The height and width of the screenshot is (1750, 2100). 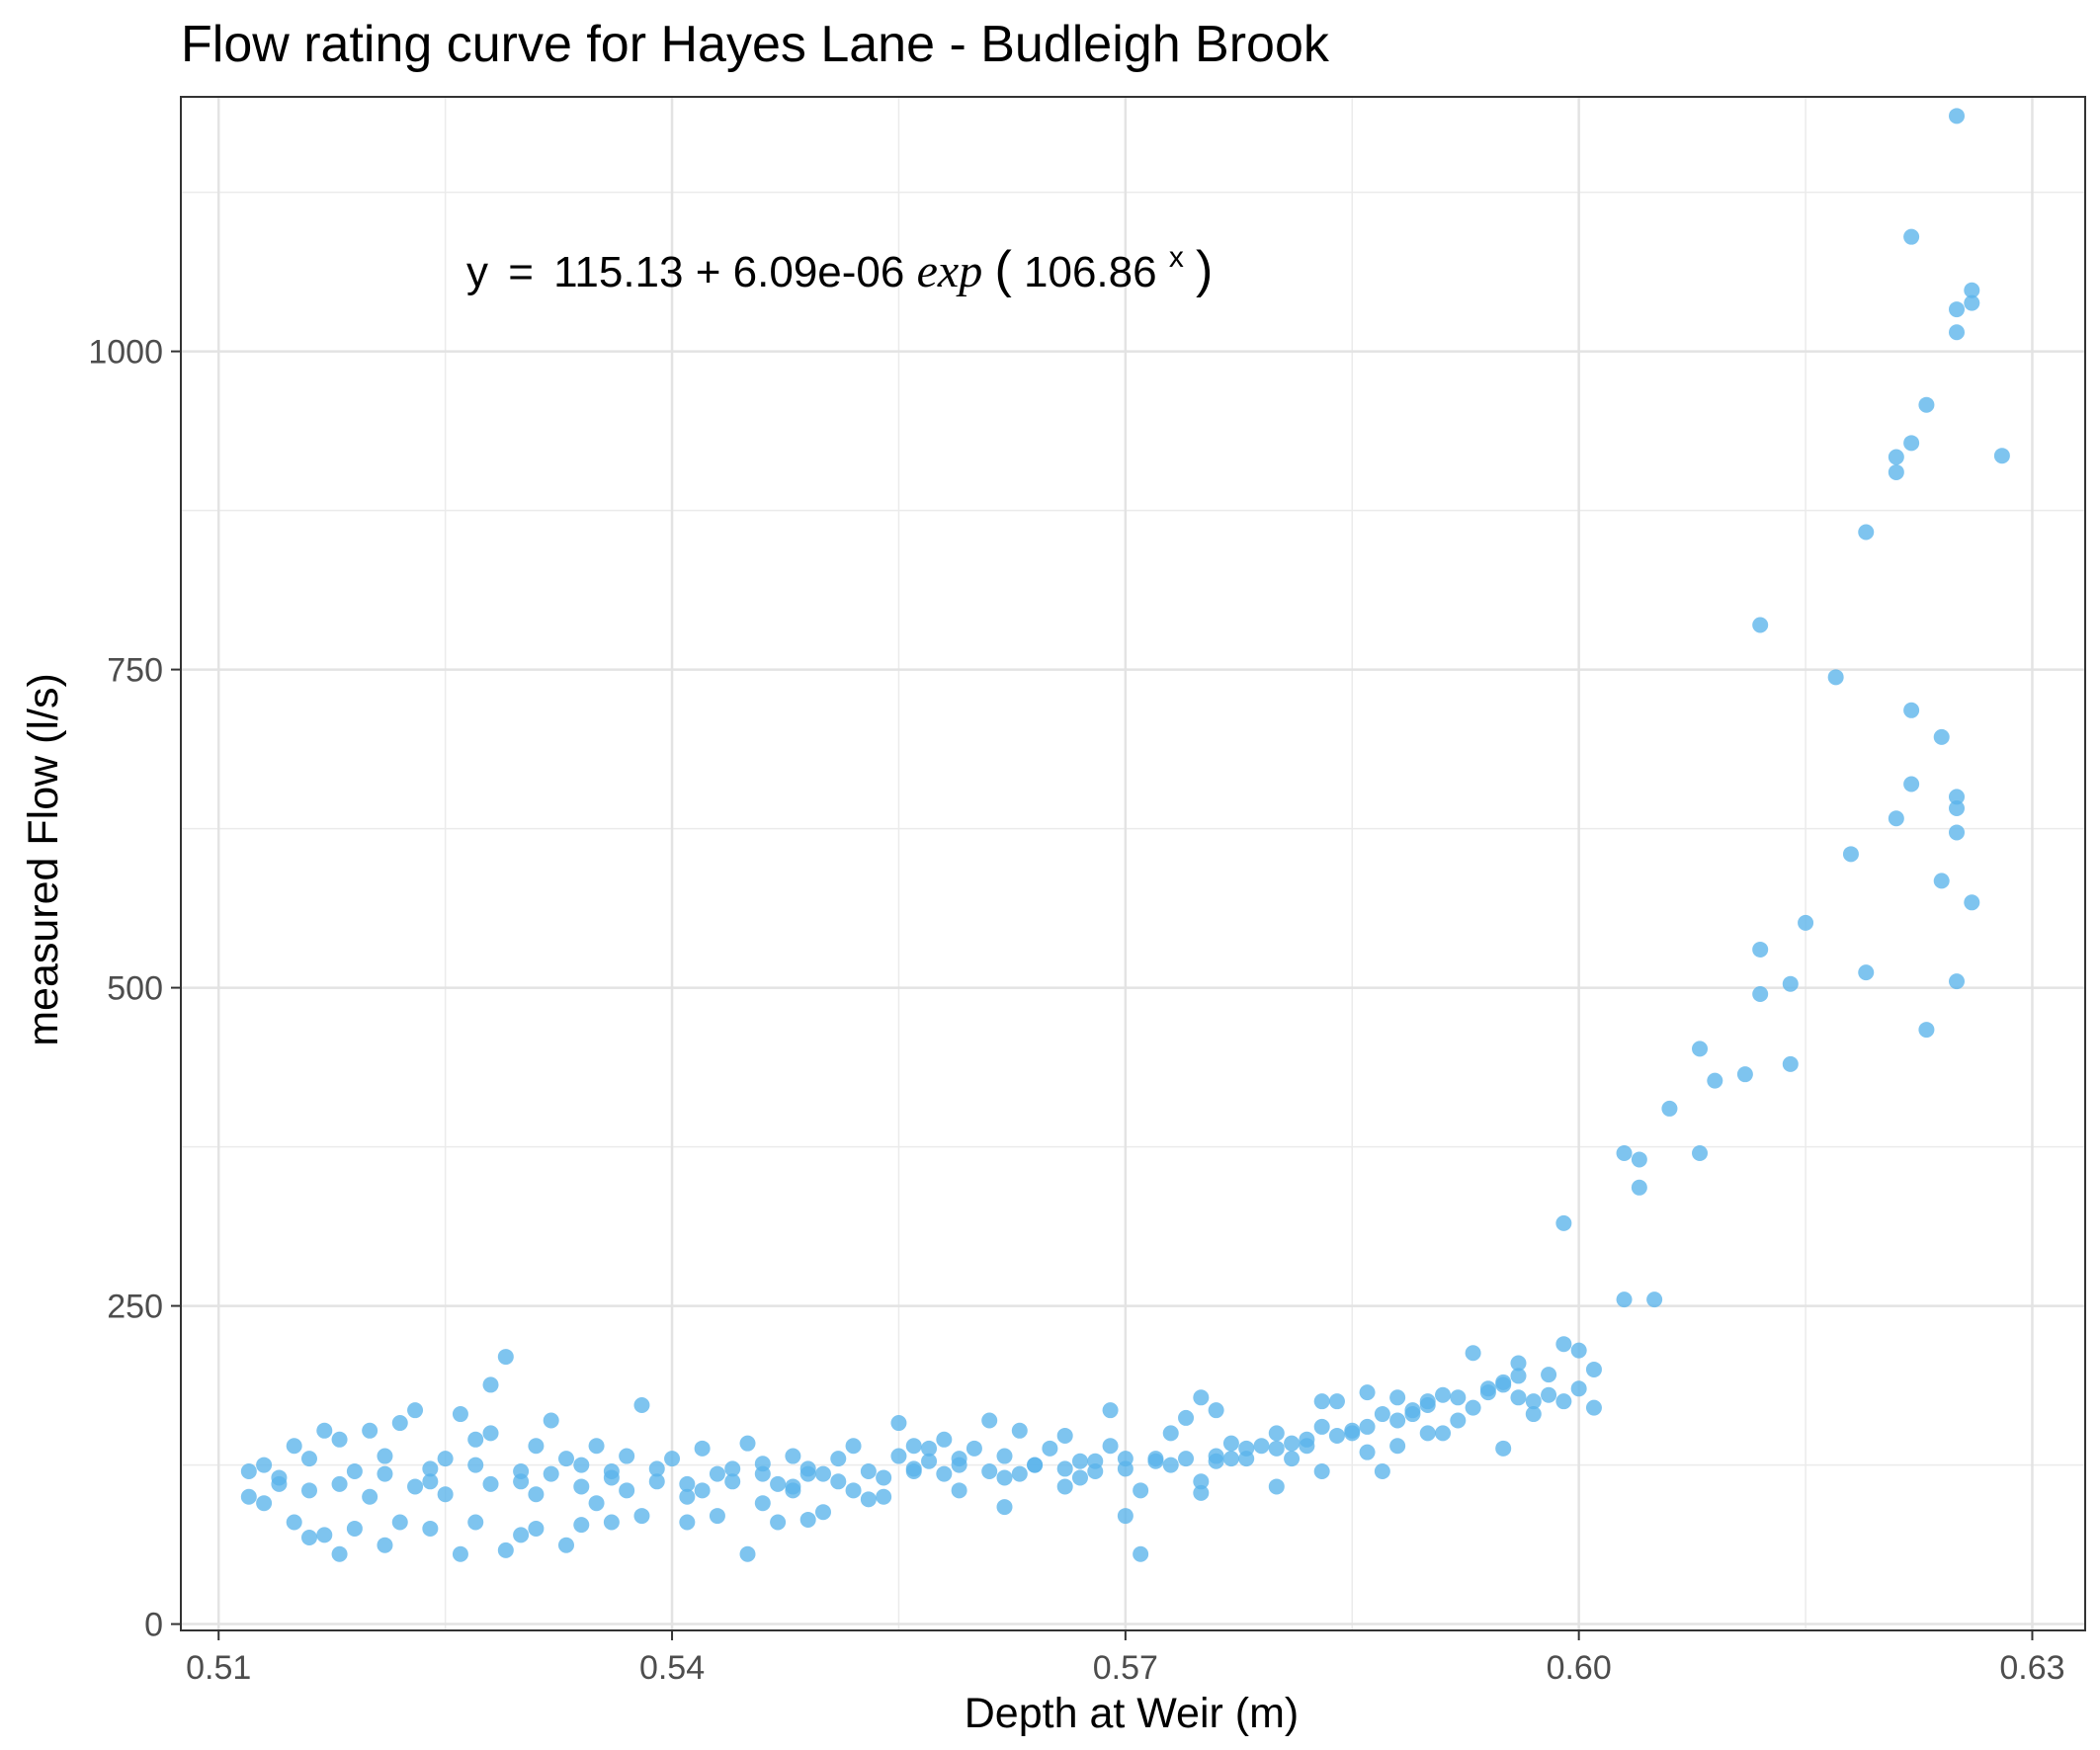 What do you see at coordinates (477, 272) in the screenshot?
I see `eq-lhs: y` at bounding box center [477, 272].